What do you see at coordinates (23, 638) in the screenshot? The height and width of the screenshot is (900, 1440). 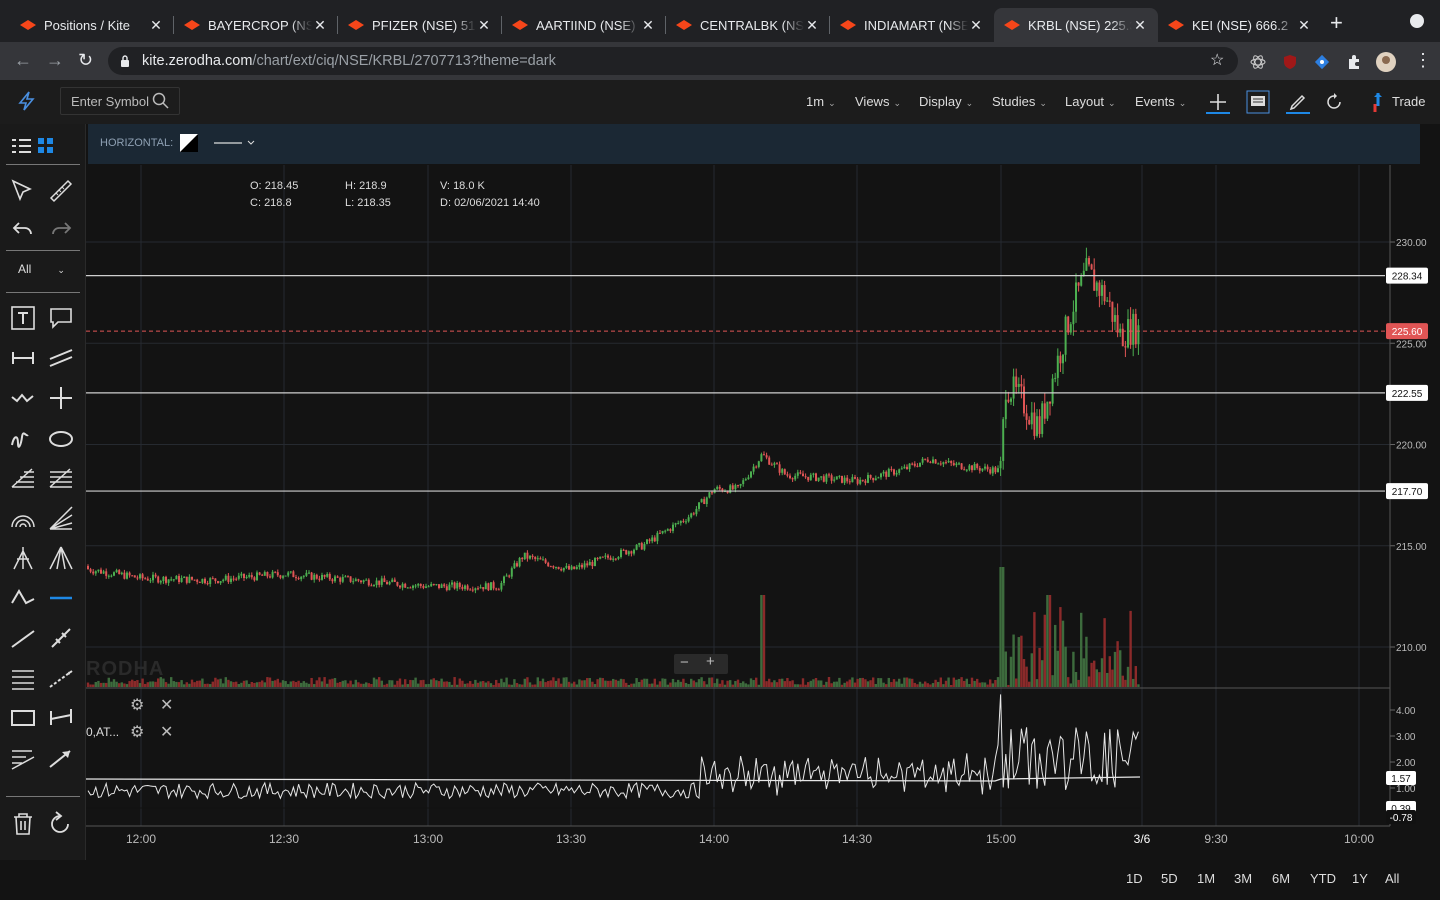 I see `trend-line-icon` at bounding box center [23, 638].